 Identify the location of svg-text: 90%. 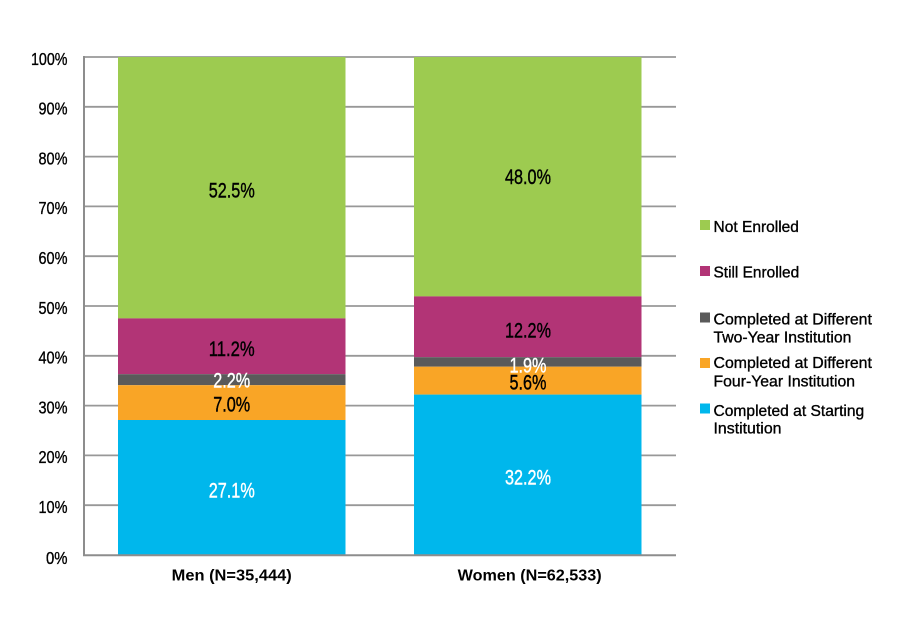
(53, 109).